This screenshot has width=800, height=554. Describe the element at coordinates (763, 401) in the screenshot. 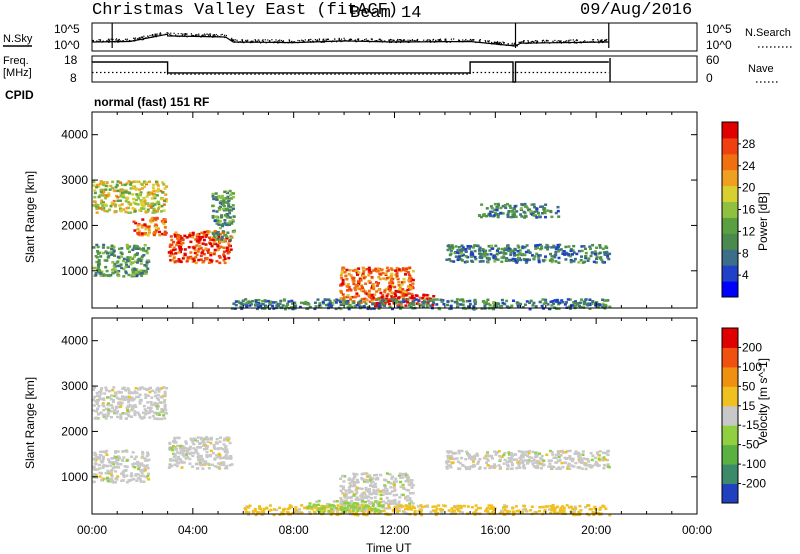

I see `velocity-colorbar-label: Velocity [m s^-1]` at that location.